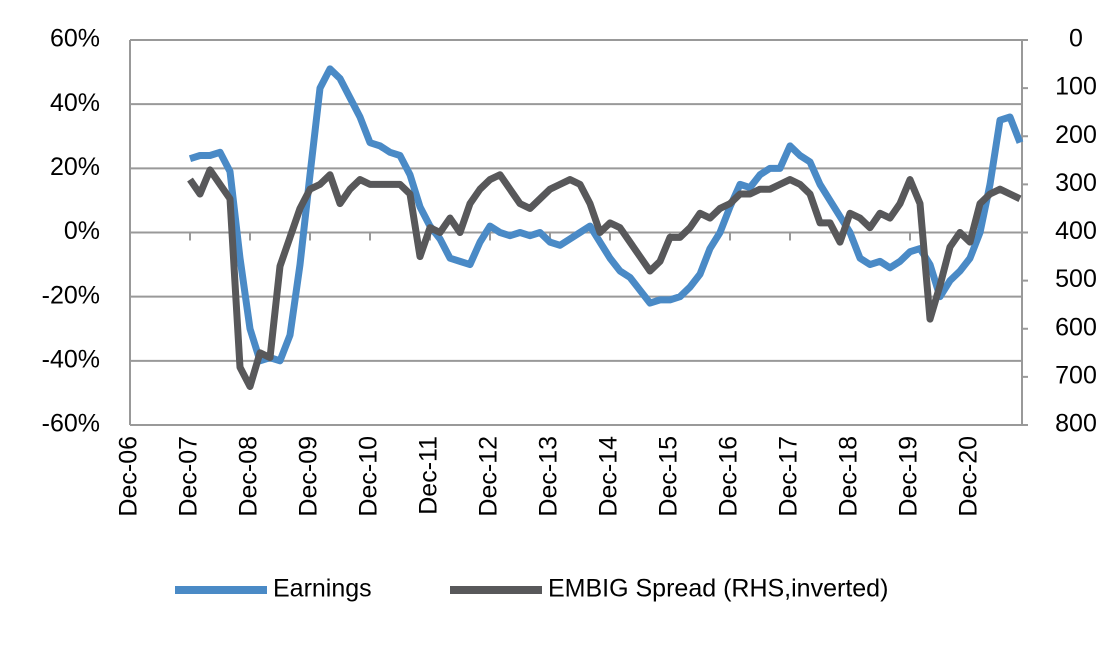  What do you see at coordinates (429, 475) in the screenshot?
I see `x-tick-label: Dec-11` at bounding box center [429, 475].